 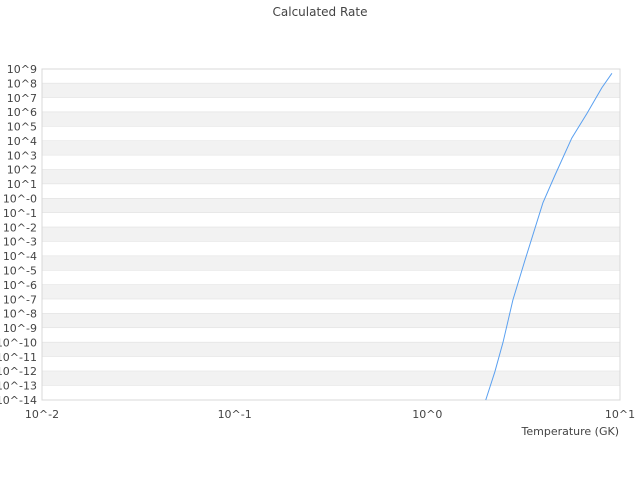 What do you see at coordinates (18, 371) in the screenshot?
I see `y-tick-label: 10^-12` at bounding box center [18, 371].